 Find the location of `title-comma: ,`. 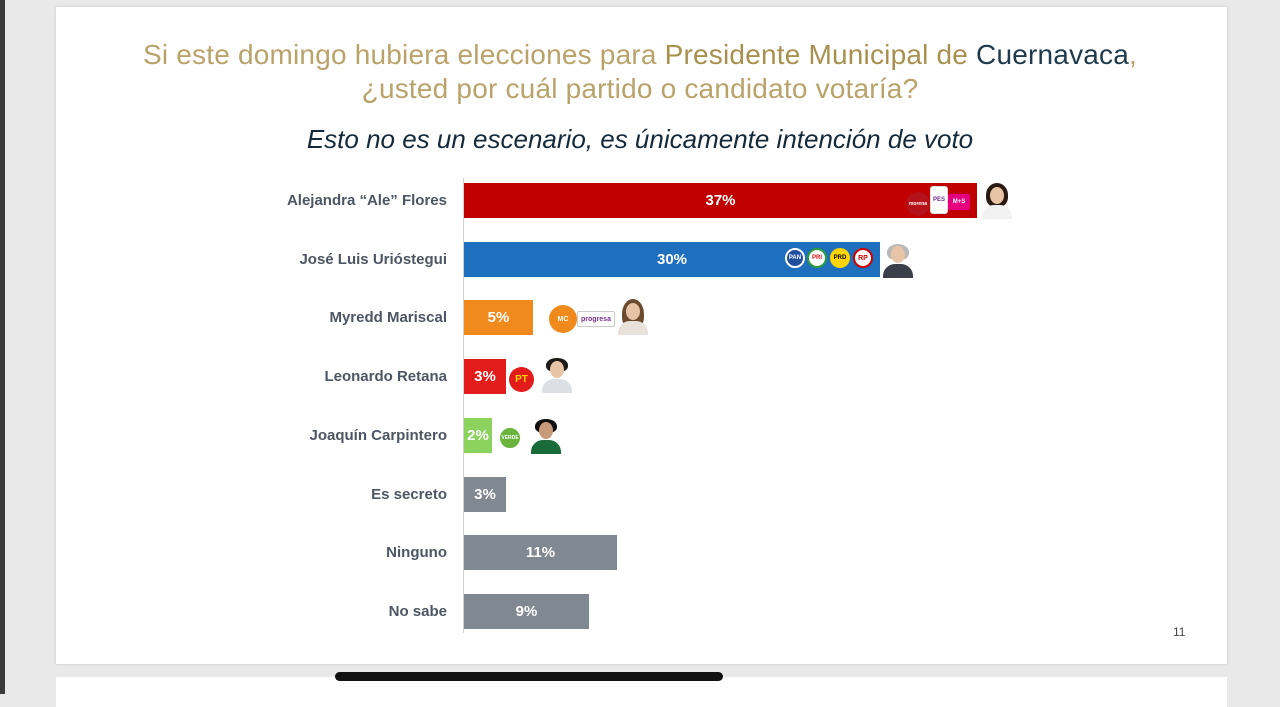

title-comma: , is located at coordinates (1133, 54).